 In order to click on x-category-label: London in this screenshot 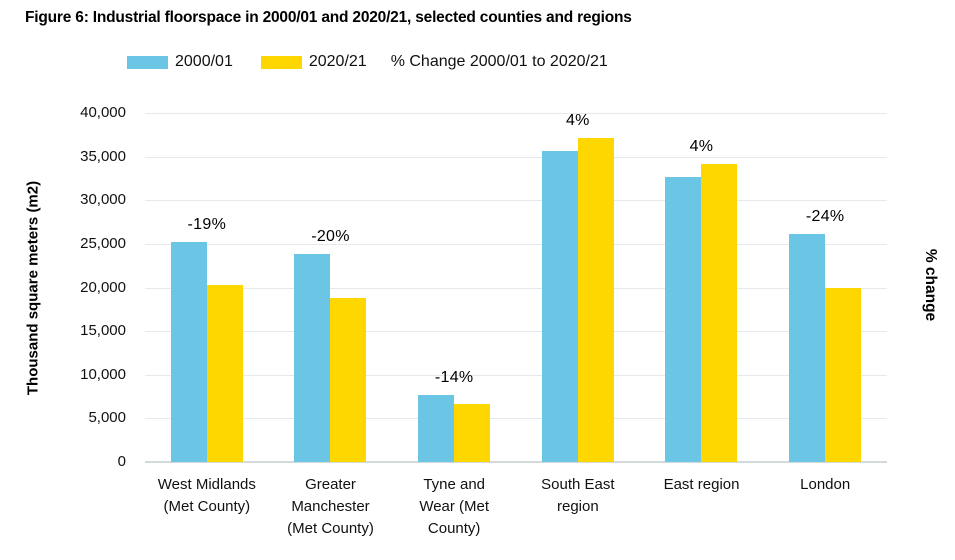, I will do `click(825, 484)`.